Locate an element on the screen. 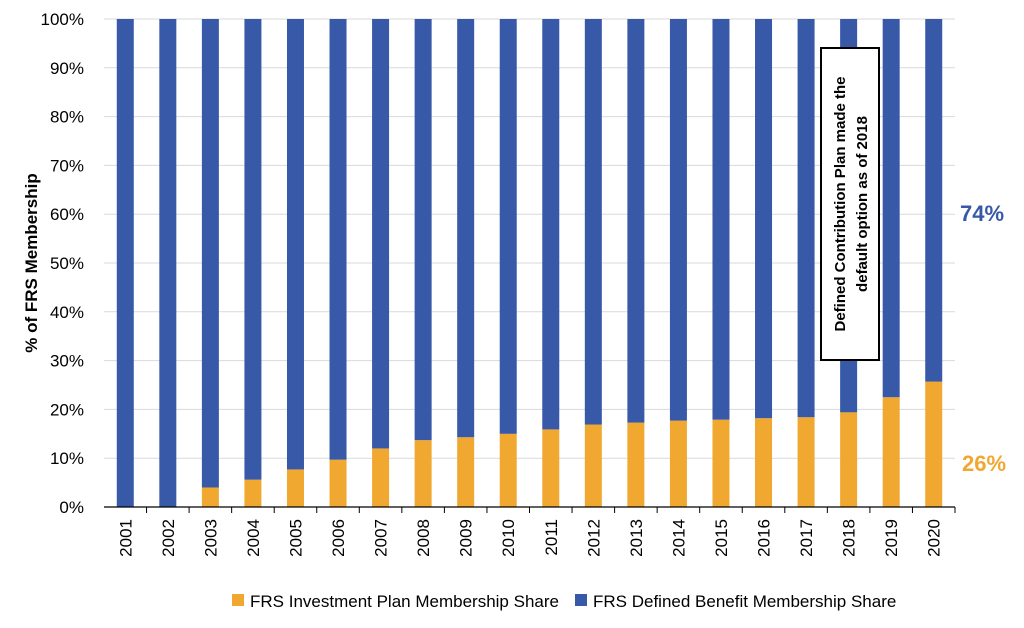 The width and height of the screenshot is (1024, 628). end-label-defined-benefit: 74% is located at coordinates (982, 213).